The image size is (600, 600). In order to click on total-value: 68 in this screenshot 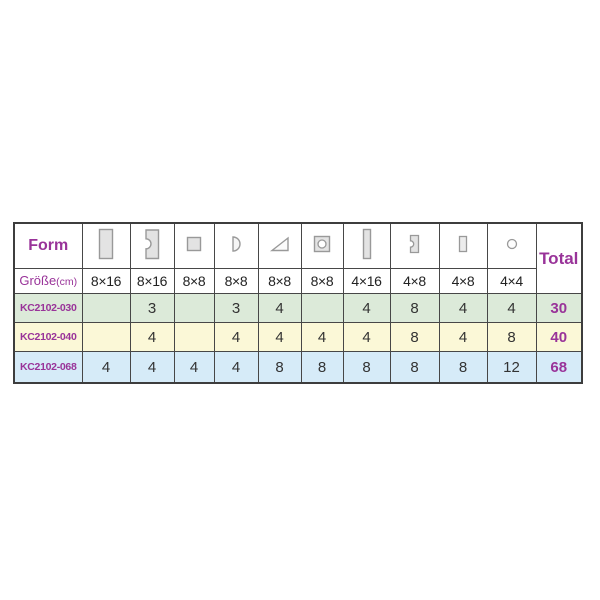, I will do `click(559, 367)`.